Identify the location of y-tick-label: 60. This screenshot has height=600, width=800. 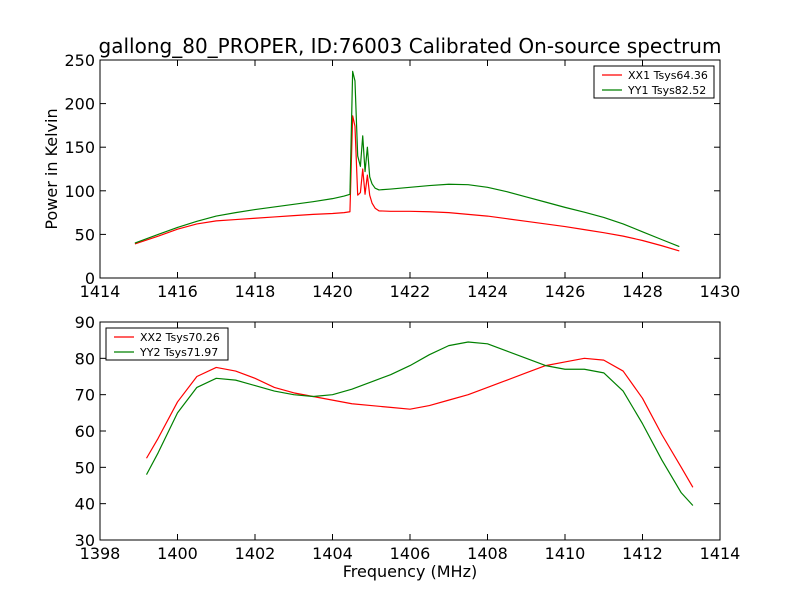
(85, 431).